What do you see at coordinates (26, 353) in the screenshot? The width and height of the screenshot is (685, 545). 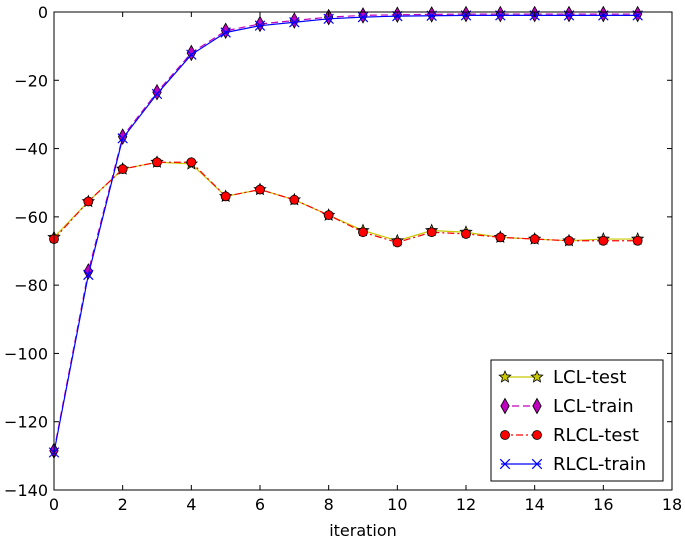 I see `y-tick-label: −100` at bounding box center [26, 353].